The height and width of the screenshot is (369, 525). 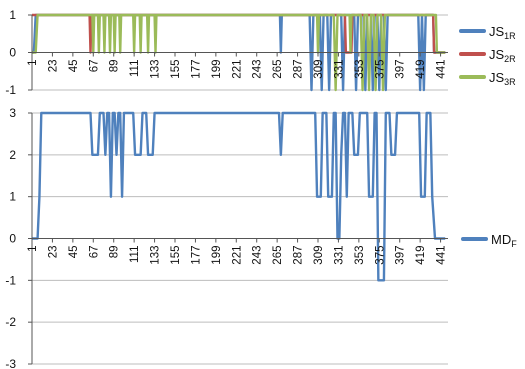 What do you see at coordinates (504, 240) in the screenshot?
I see `legend-label: MDF` at bounding box center [504, 240].